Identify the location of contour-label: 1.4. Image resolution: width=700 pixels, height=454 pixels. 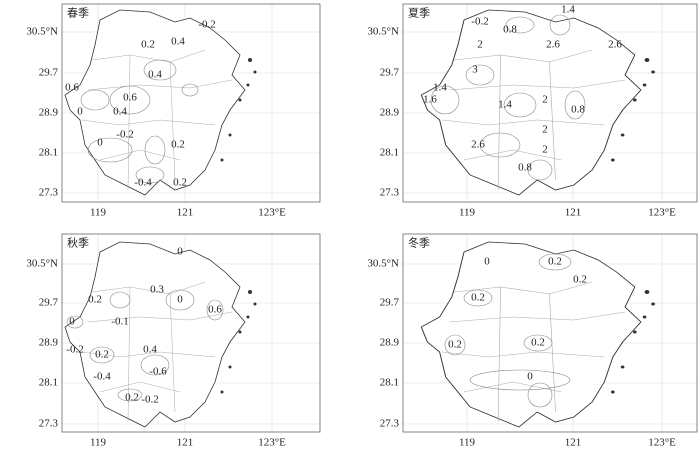
(505, 105).